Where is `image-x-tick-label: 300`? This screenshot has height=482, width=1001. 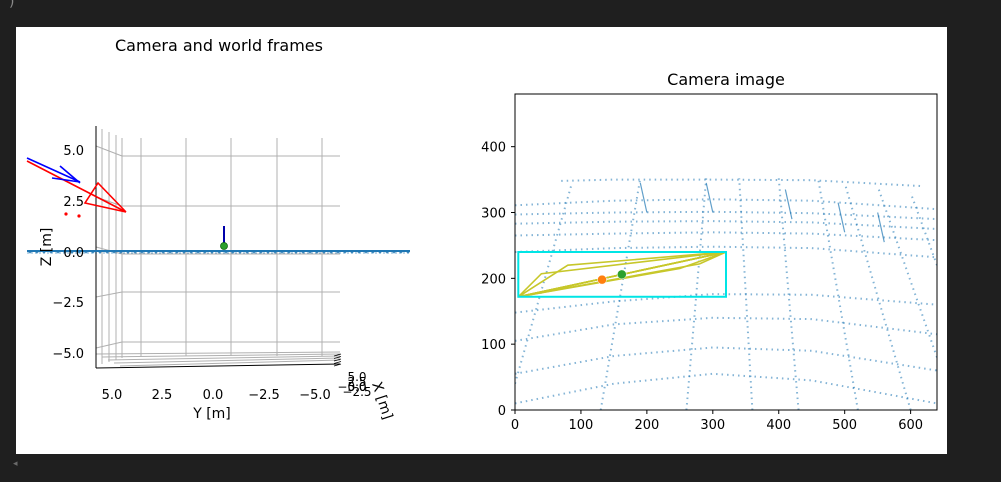
image-x-tick-label: 300 is located at coordinates (712, 425).